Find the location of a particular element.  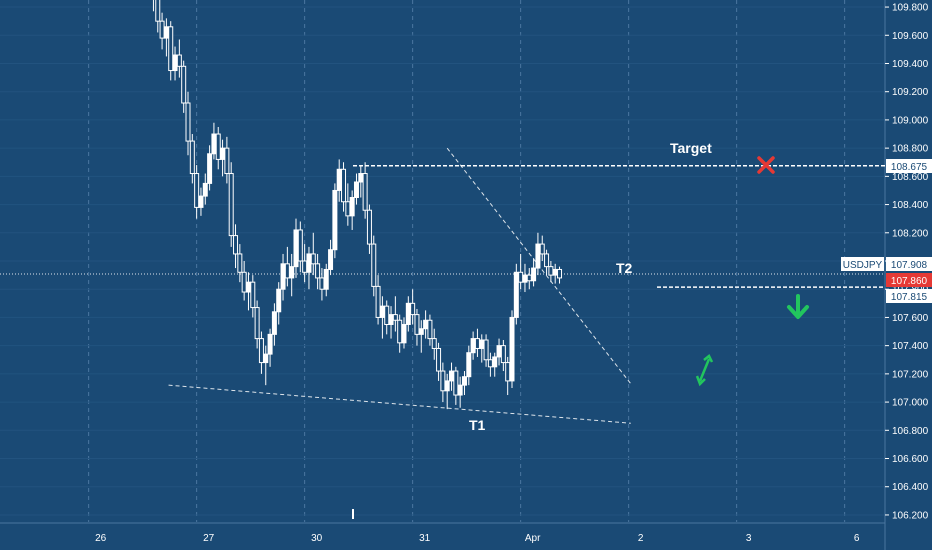

time-axis-ticks: 26 27 30 31 Apr 2 3 6 is located at coordinates (477, 538).